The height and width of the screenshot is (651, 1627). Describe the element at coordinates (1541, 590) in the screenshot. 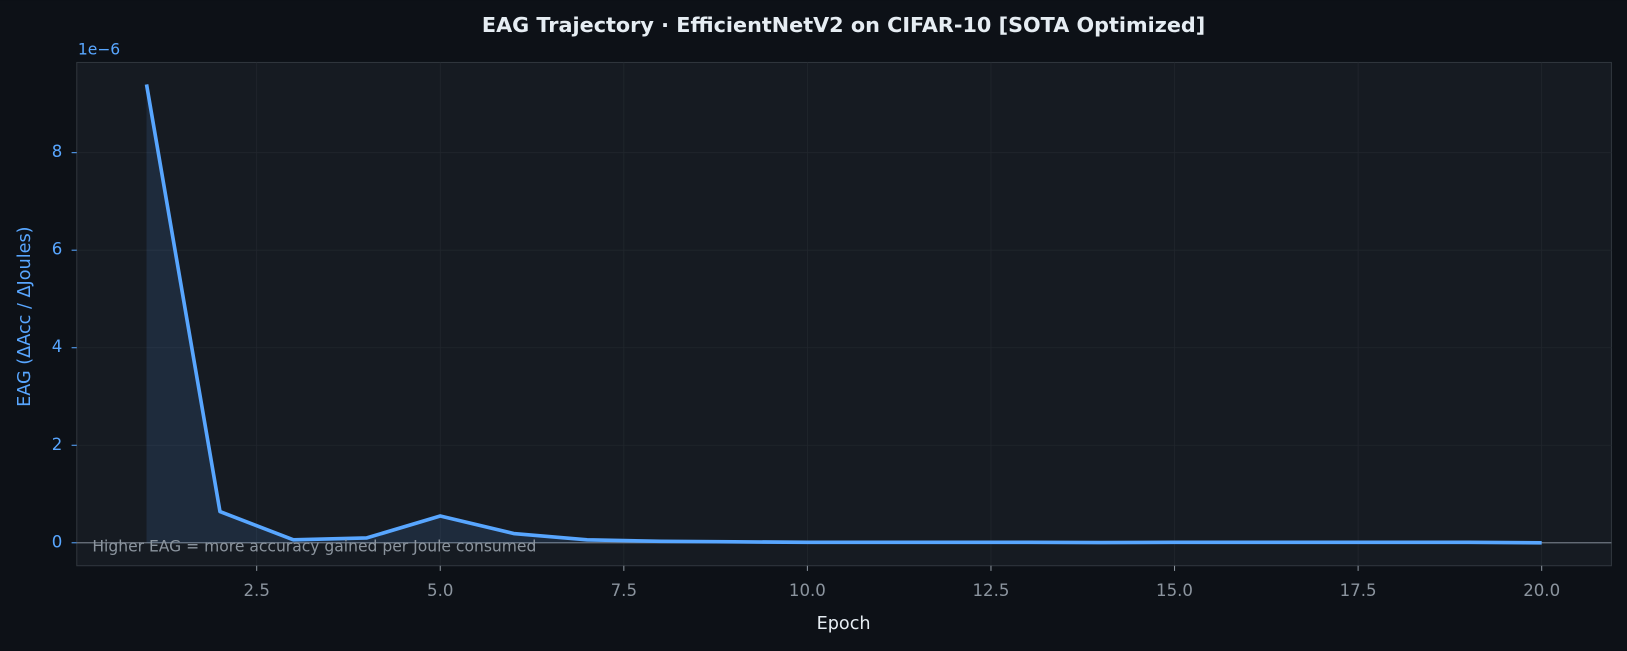

I see `x-tick-label: 20.0` at that location.